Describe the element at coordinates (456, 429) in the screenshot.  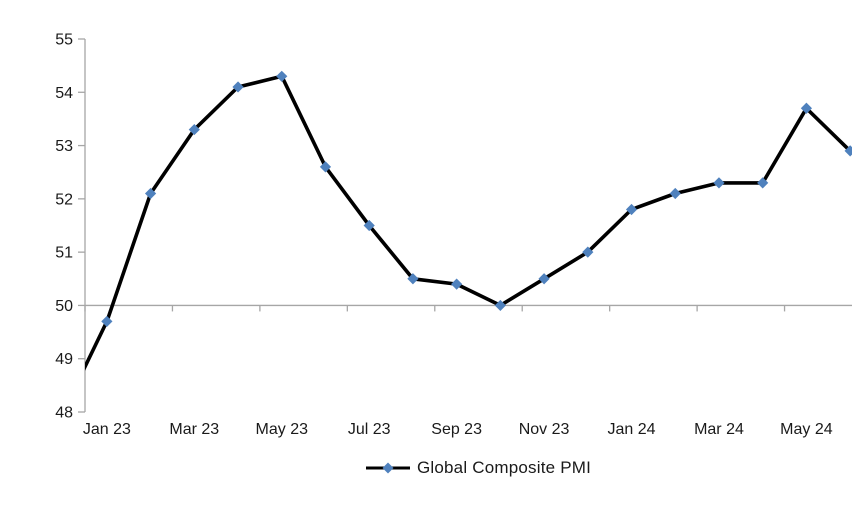
I see `x-tick-label: Sep 23` at that location.